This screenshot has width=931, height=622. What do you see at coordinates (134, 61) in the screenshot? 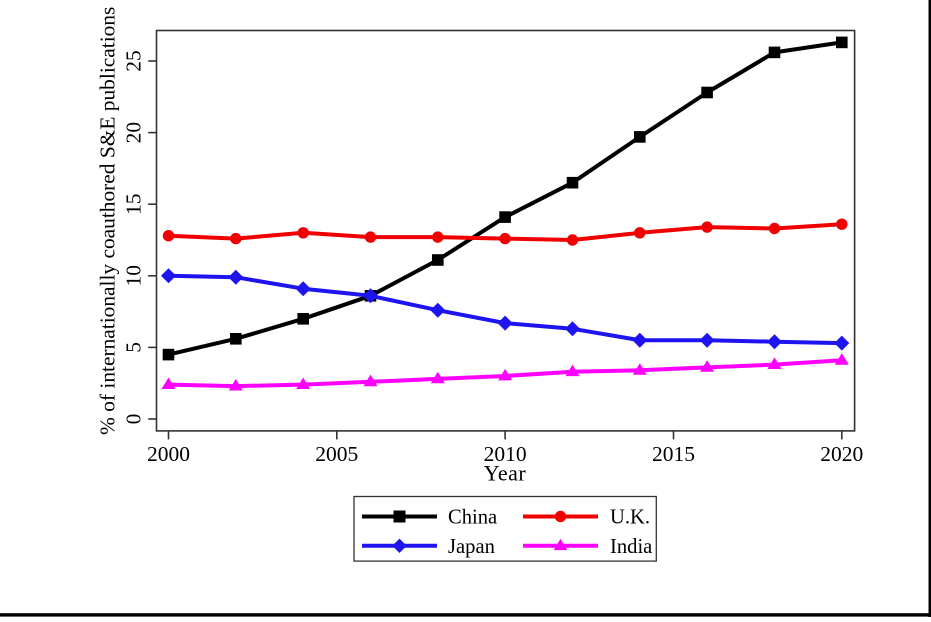
I see `svg-text: 25` at bounding box center [134, 61].